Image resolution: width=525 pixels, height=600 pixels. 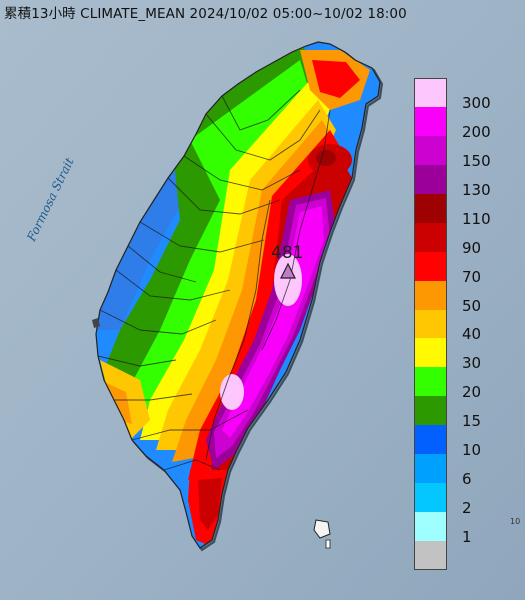 What do you see at coordinates (288, 270) in the screenshot?
I see `max-rainfall-marker-icon` at bounding box center [288, 270].